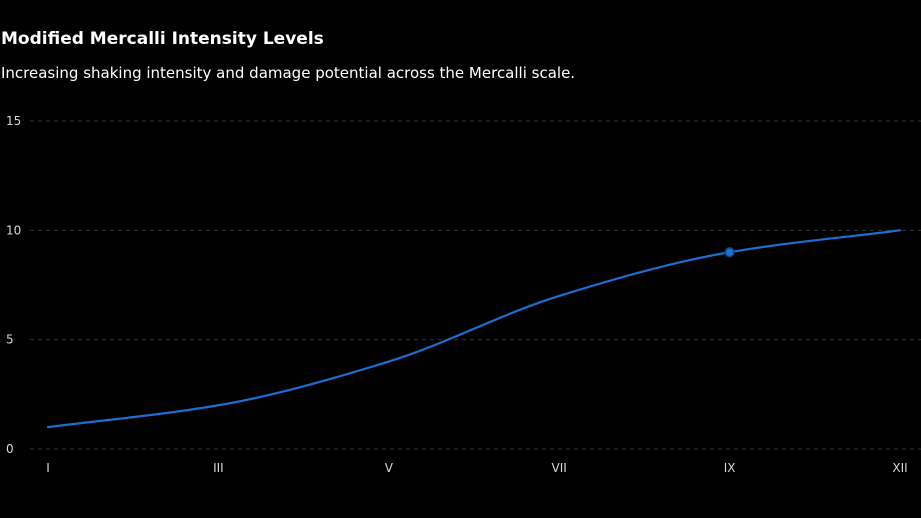 Image resolution: width=921 pixels, height=518 pixels. I want to click on chart-title: Modified Mercalli Intensity Levels, so click(162, 39).